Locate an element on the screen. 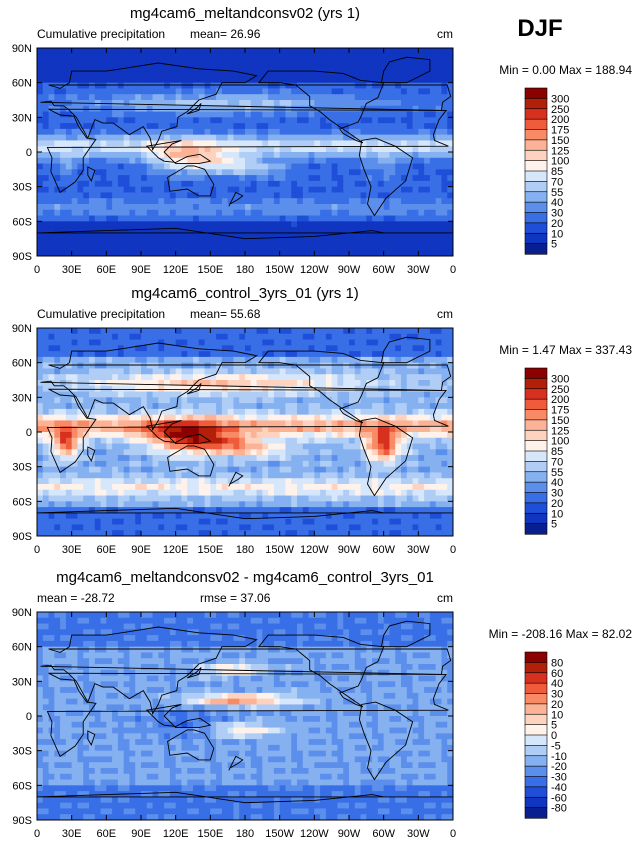 The image size is (644, 849). colorbar-box is located at coordinates (536, 145).